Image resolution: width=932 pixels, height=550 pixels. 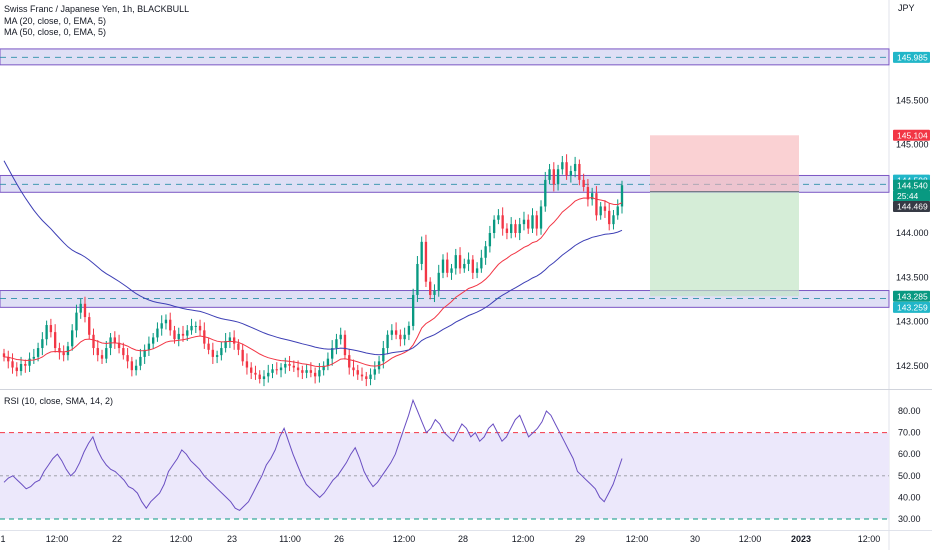 I want to click on ma50-legend: MA (50, close, 0, EMA, 5), so click(x=55, y=32).